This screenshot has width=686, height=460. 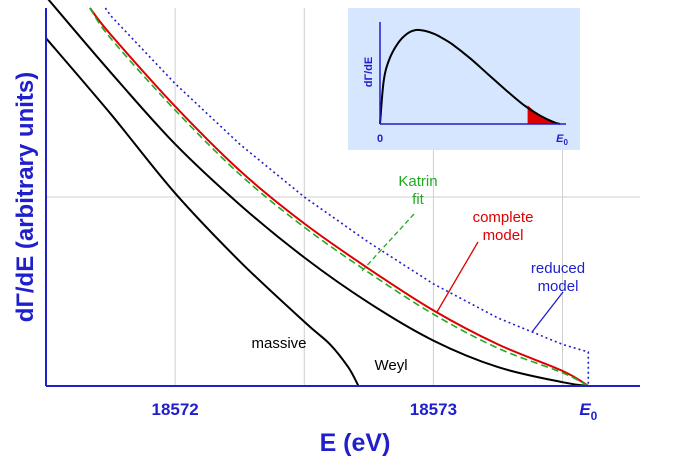 What do you see at coordinates (174, 409) in the screenshot?
I see `x-tick-label: 18572` at bounding box center [174, 409].